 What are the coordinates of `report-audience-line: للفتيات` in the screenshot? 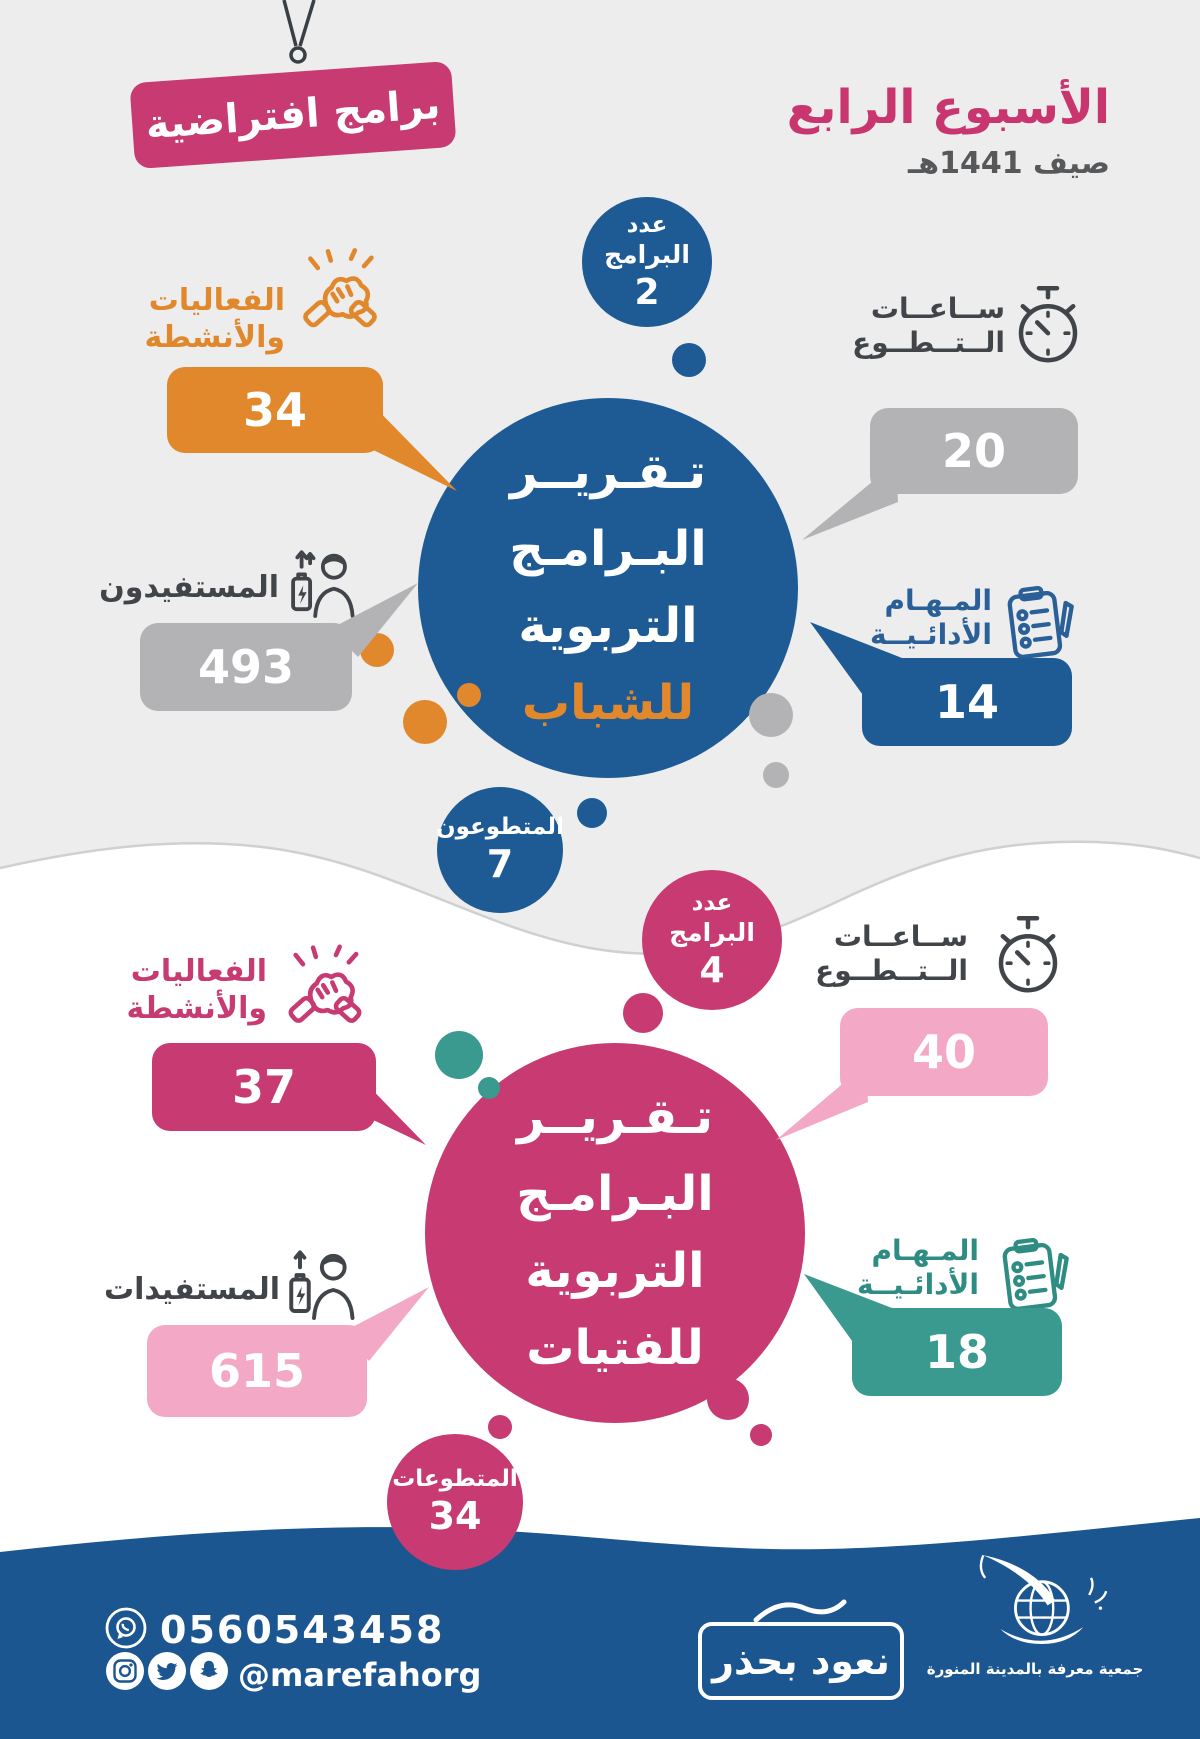 It's located at (615, 1348).